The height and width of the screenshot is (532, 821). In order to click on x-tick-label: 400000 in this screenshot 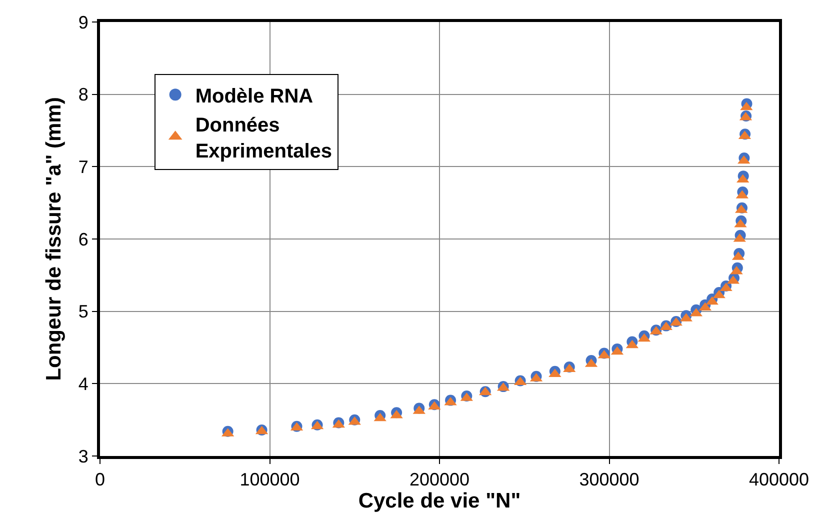, I will do `click(779, 480)`.